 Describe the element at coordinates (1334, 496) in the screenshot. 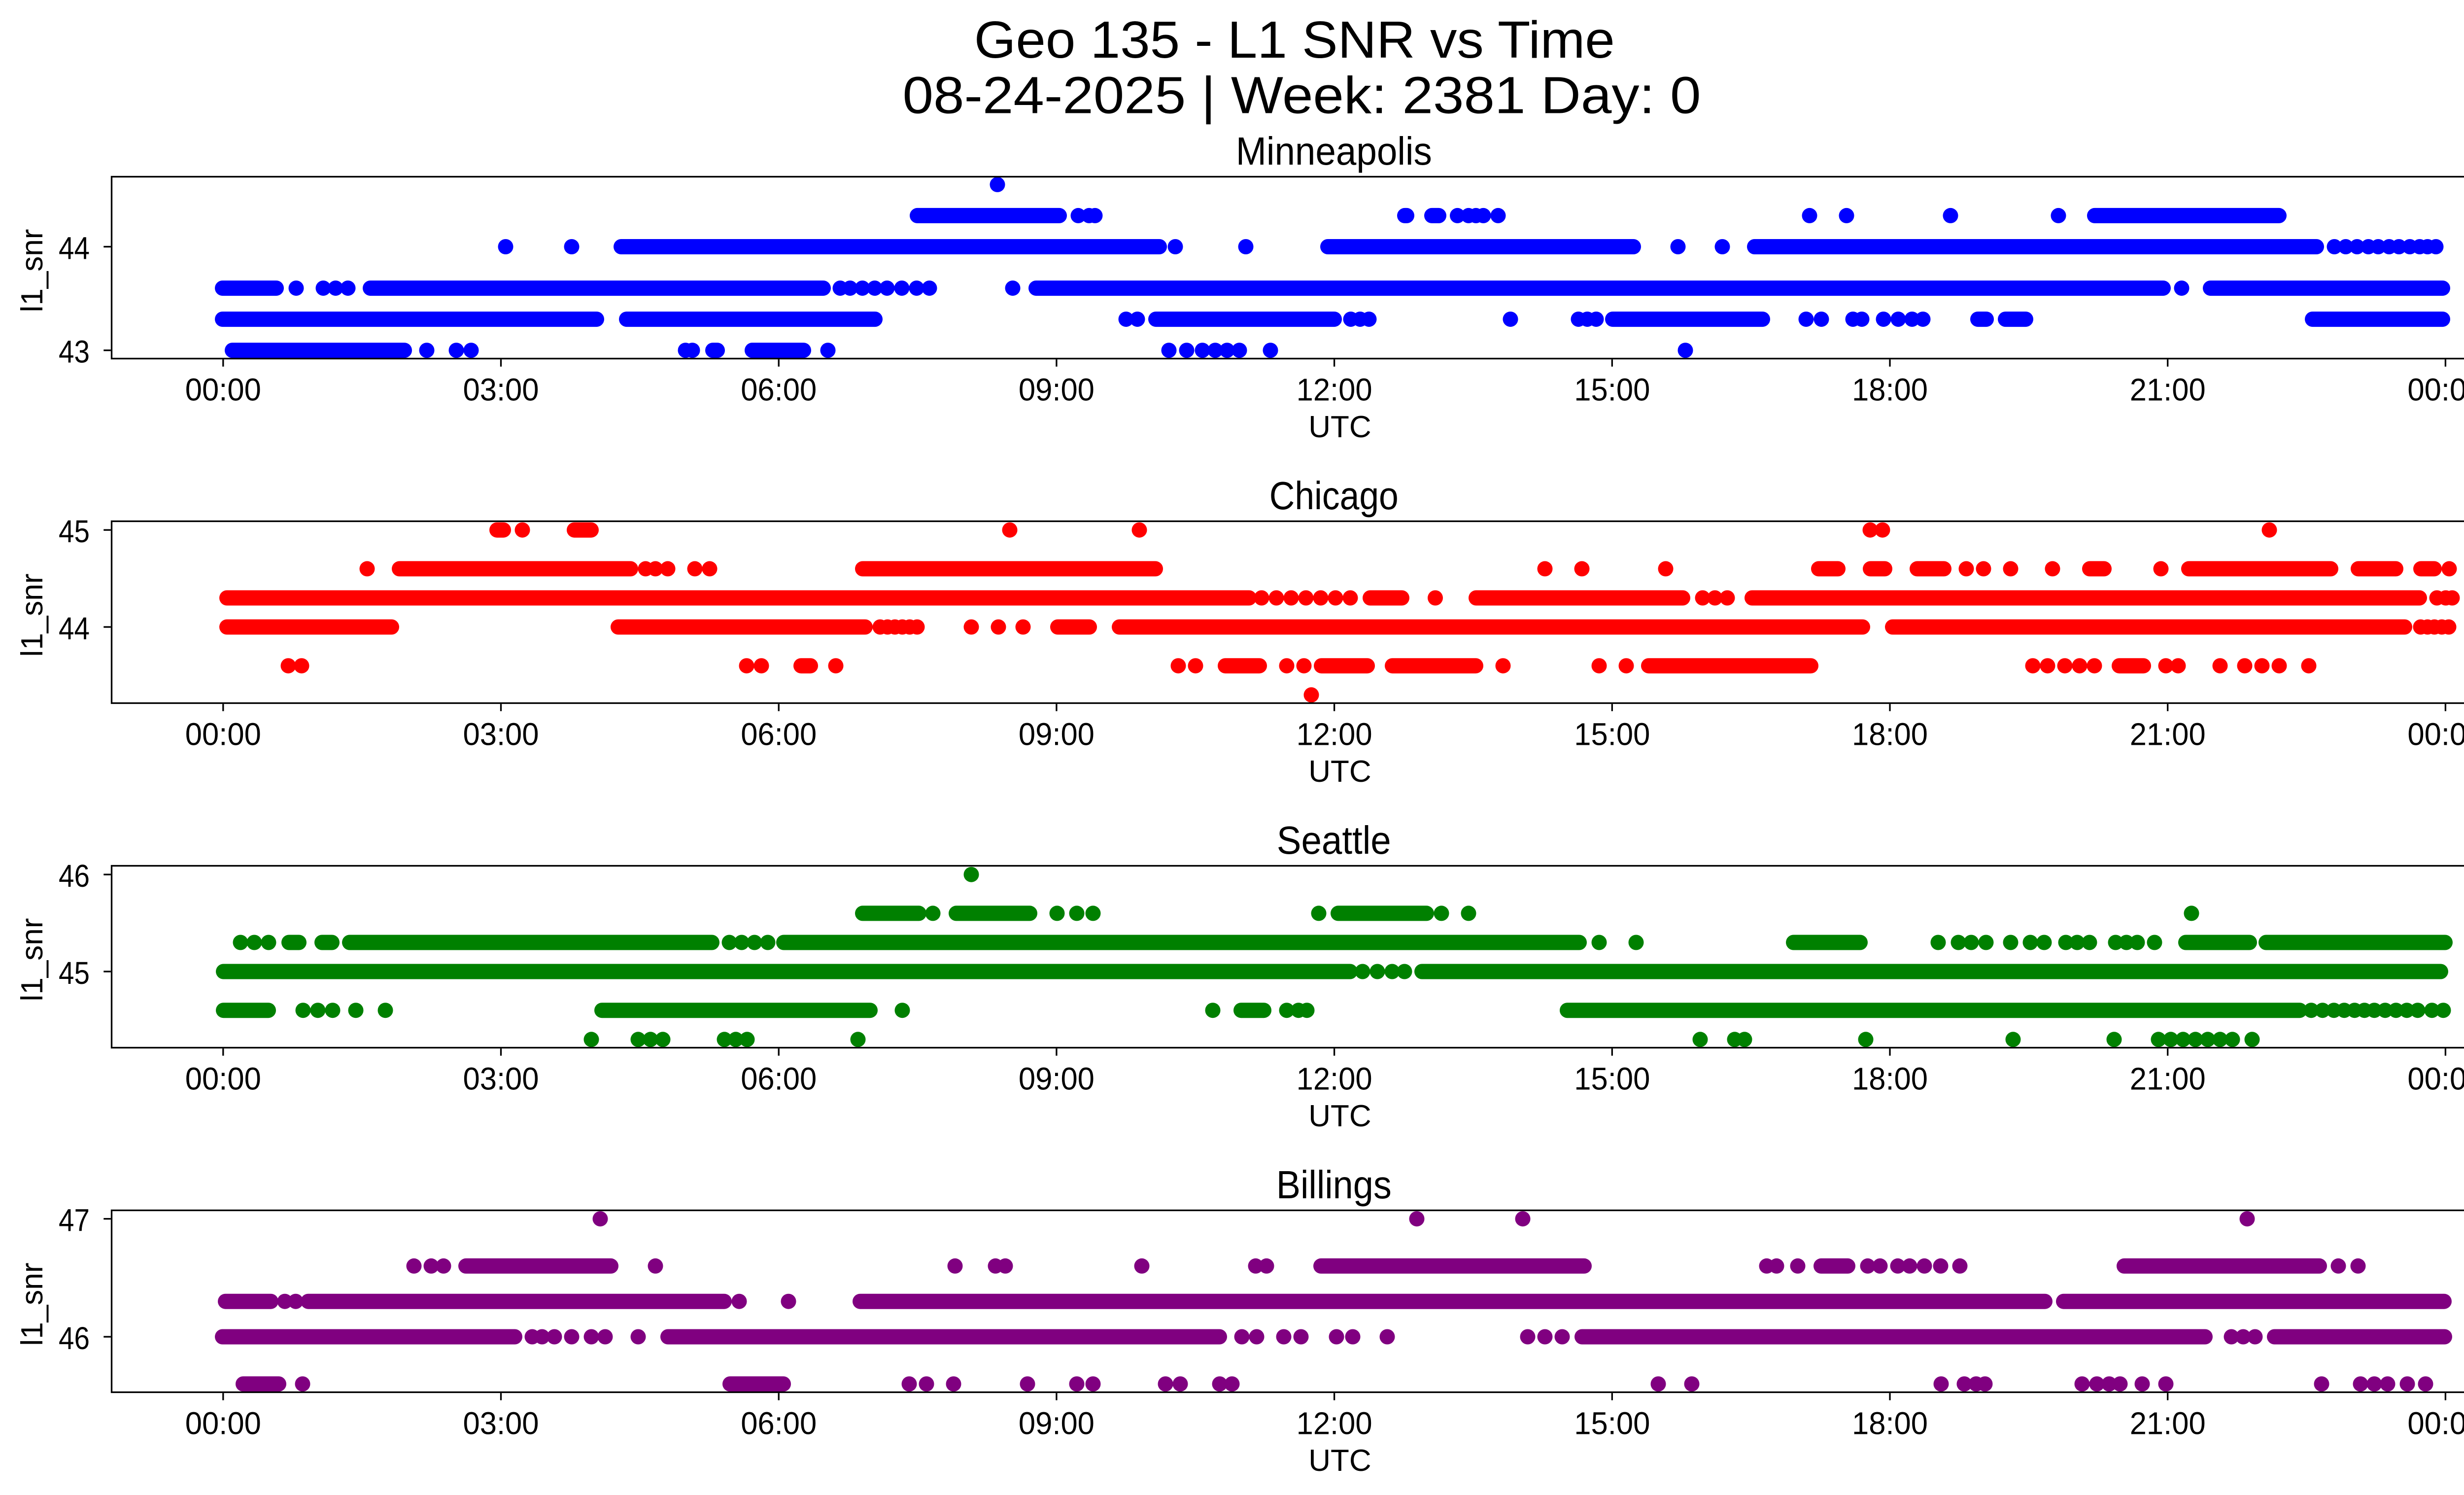

I see `svg-text: Chicago` at that location.